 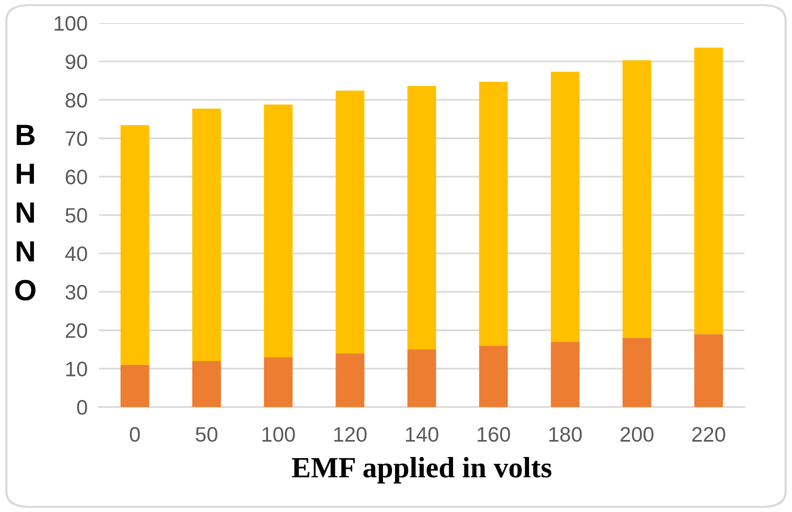 I want to click on y-tick-label: 20, so click(x=77, y=330).